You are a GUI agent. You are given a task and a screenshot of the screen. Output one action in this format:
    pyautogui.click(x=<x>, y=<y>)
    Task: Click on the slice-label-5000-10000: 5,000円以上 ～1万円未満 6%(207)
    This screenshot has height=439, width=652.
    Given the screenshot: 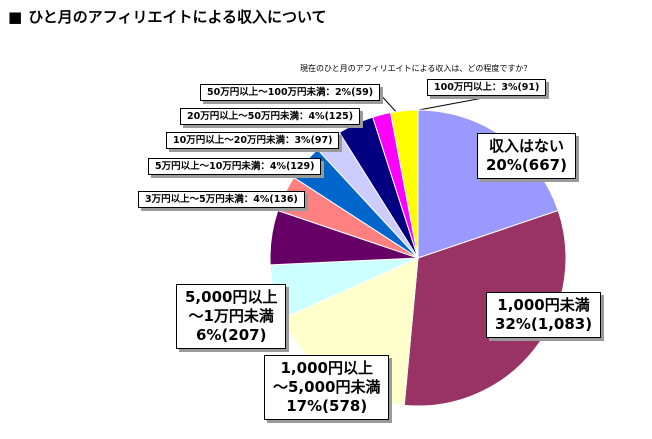 What is the action you would take?
    pyautogui.click(x=231, y=316)
    